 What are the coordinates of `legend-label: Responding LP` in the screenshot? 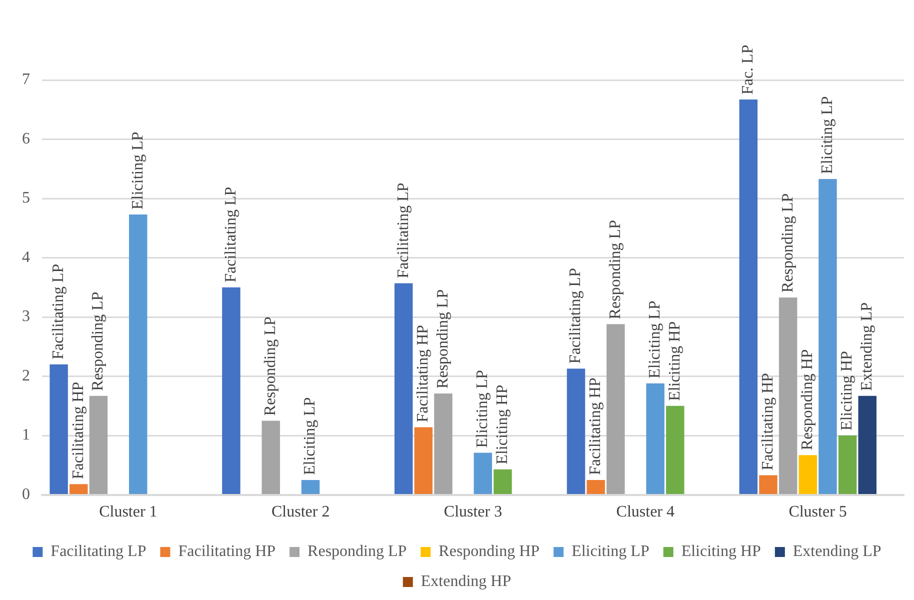 It's located at (357, 551).